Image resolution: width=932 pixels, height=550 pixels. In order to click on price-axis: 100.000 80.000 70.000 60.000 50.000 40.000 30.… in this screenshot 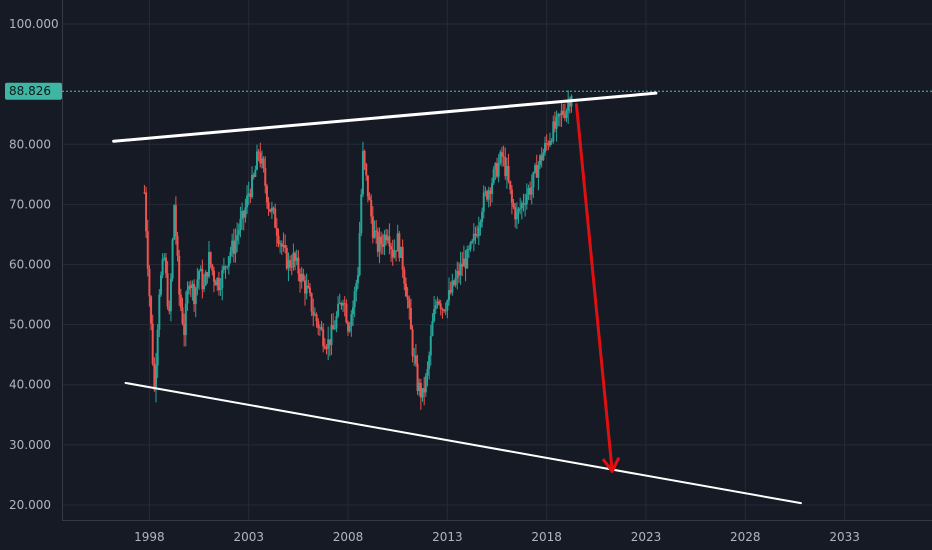, I will do `click(34, 264)`.